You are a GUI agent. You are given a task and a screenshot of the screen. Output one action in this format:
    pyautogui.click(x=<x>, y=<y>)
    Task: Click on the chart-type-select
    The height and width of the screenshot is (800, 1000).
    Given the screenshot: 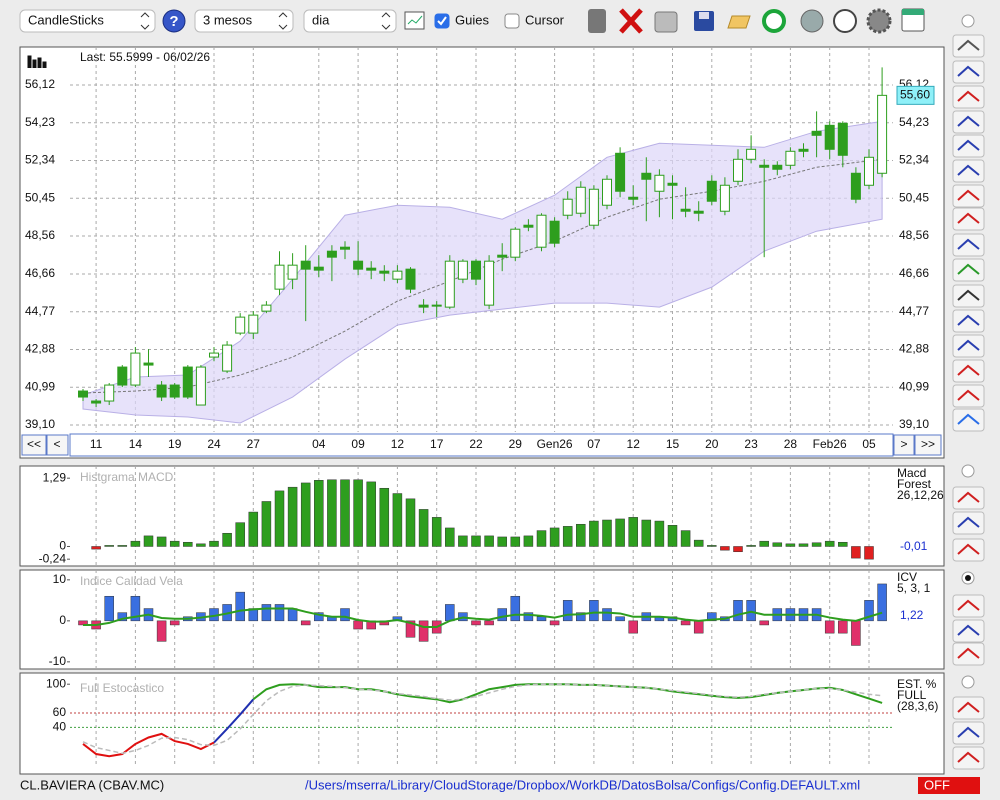 What is the action you would take?
    pyautogui.click(x=87, y=21)
    